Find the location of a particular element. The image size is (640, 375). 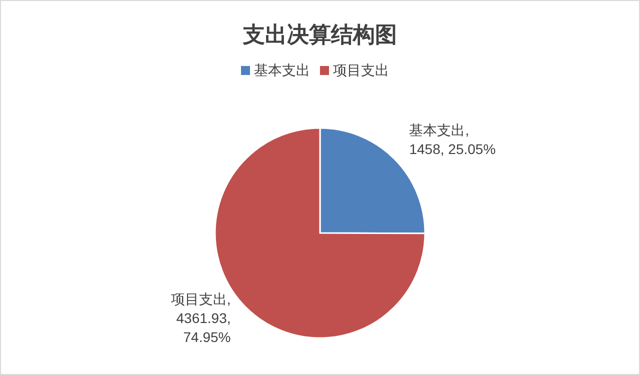

legend-label: 项目支出 is located at coordinates (361, 70).